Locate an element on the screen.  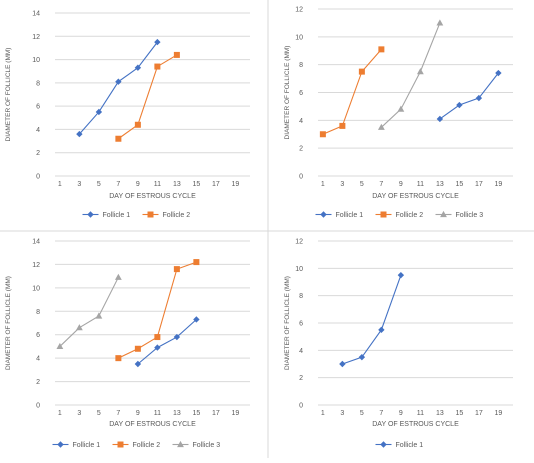
x-tick-label: 5 is located at coordinates (99, 413).